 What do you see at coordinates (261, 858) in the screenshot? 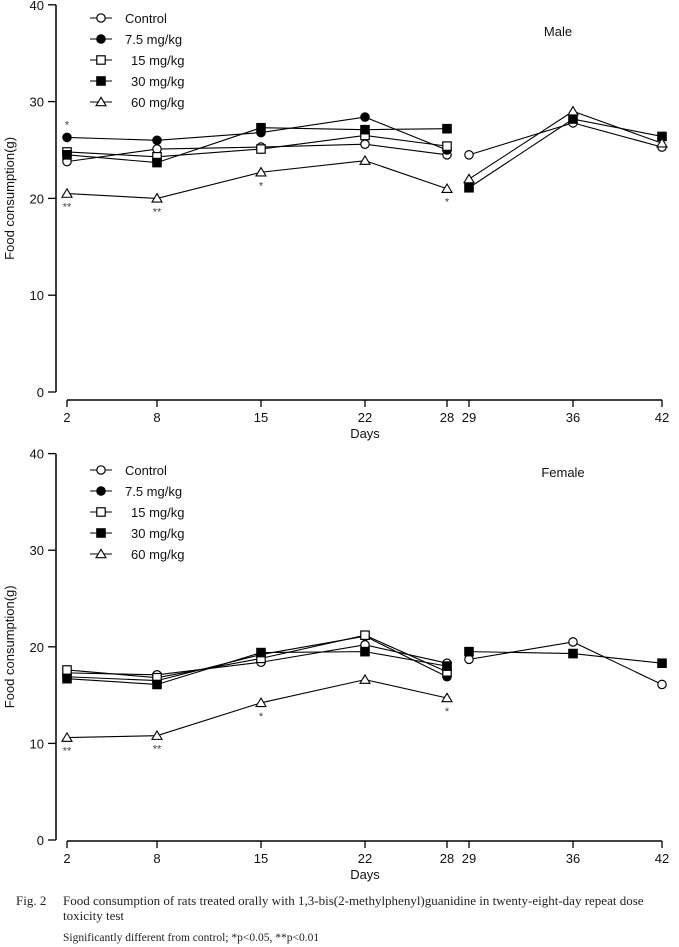
I see `x-tick-label: 15` at bounding box center [261, 858].